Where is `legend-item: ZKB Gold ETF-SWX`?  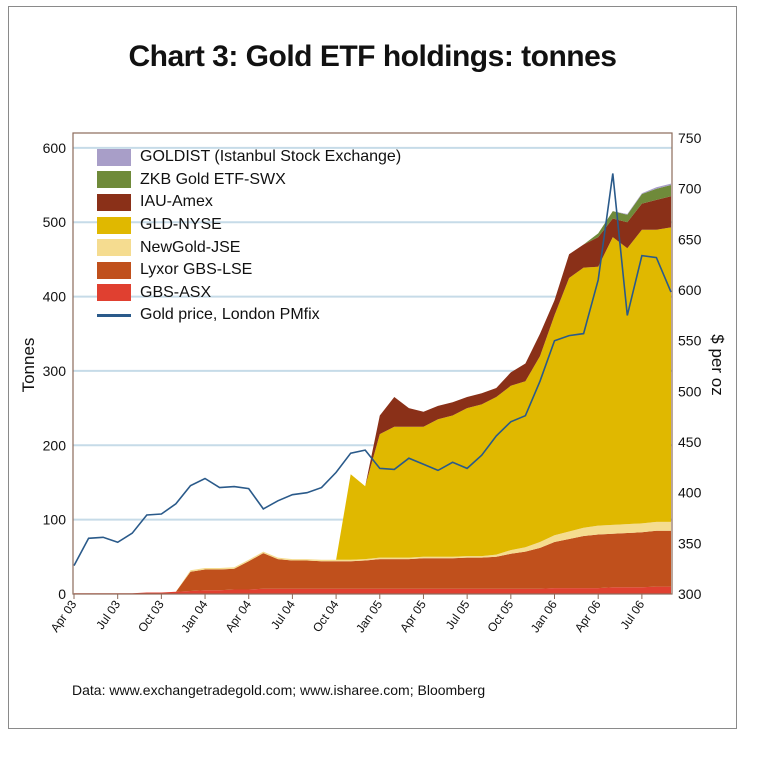
legend-item: ZKB Gold ETF-SWX is located at coordinates (249, 180).